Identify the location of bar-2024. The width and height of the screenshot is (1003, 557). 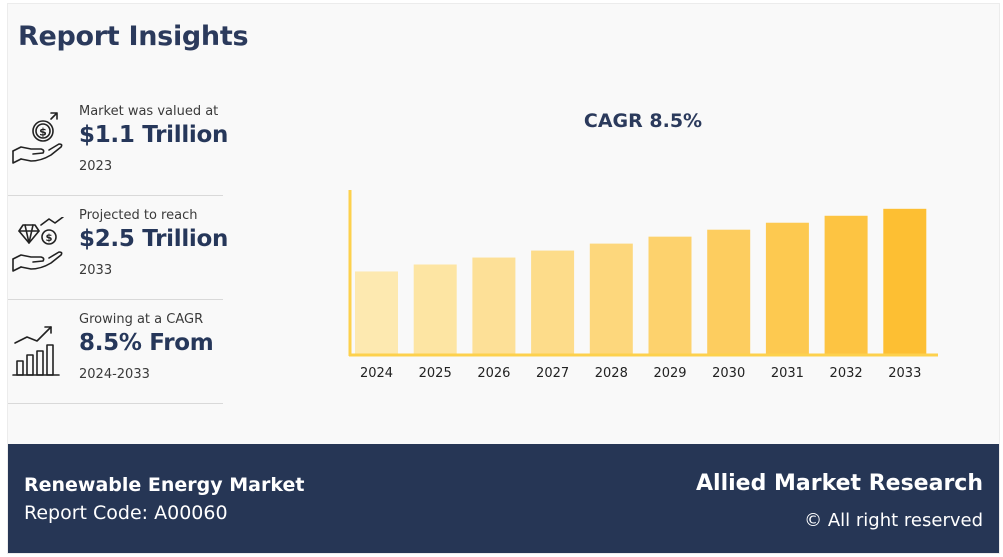
(376, 313).